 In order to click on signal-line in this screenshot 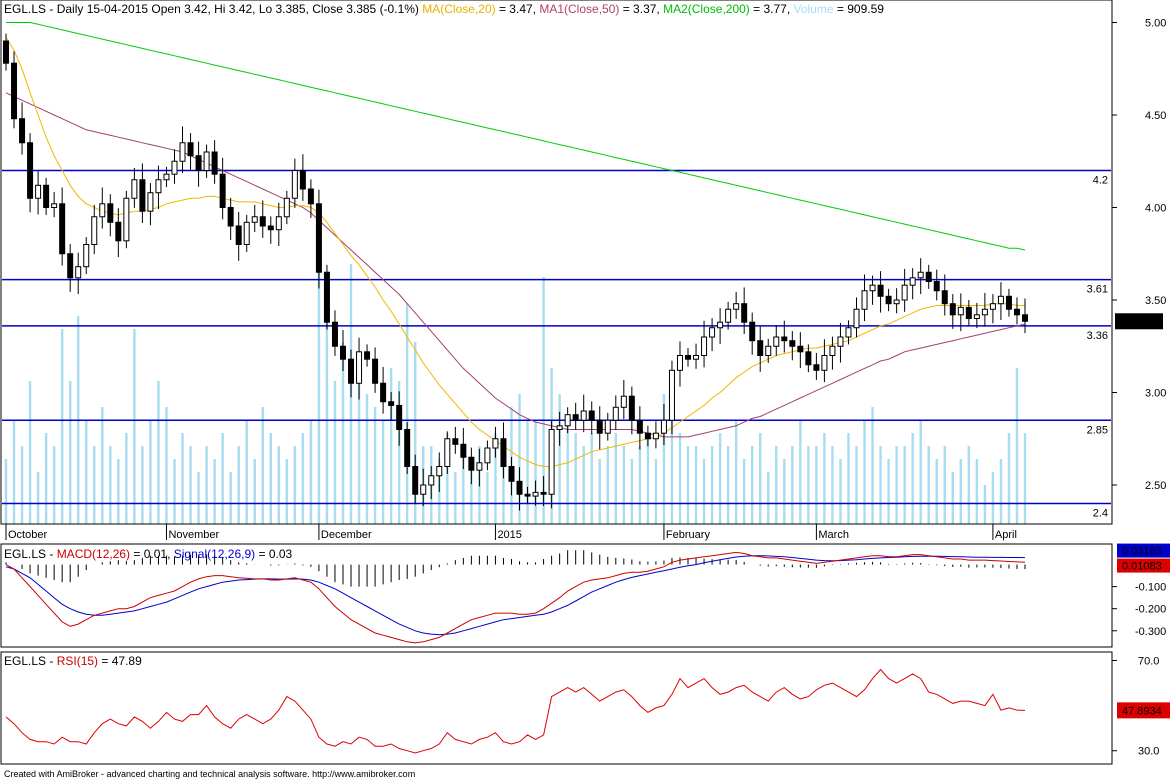, I will do `click(515, 595)`.